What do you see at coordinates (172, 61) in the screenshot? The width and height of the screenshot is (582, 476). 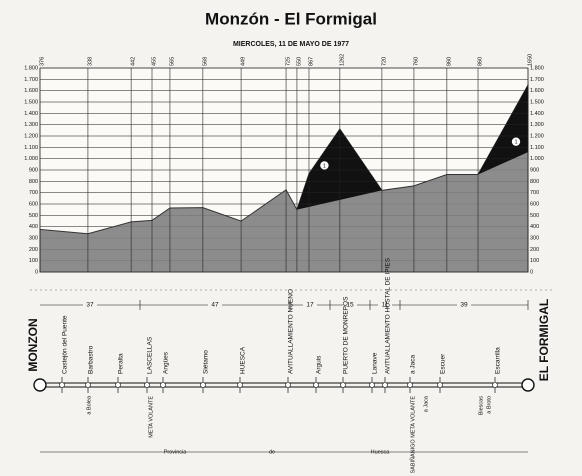 I see `altitude-label: 565` at bounding box center [172, 61].